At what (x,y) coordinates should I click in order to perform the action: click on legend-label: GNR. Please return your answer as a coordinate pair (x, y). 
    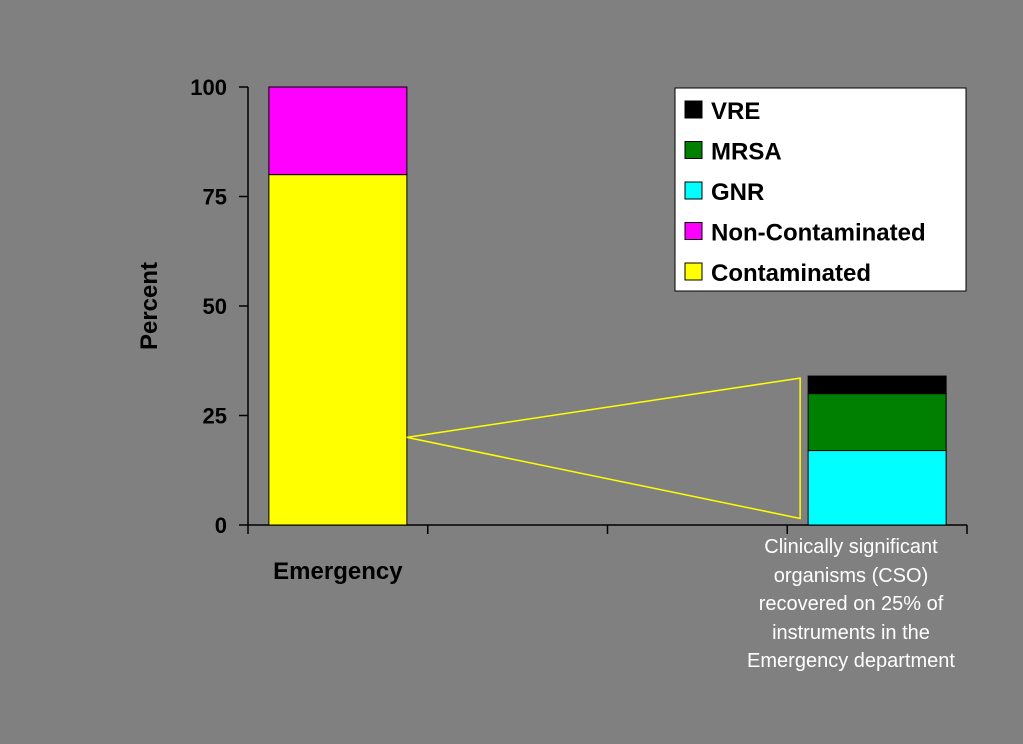
    Looking at the image, I should click on (737, 192).